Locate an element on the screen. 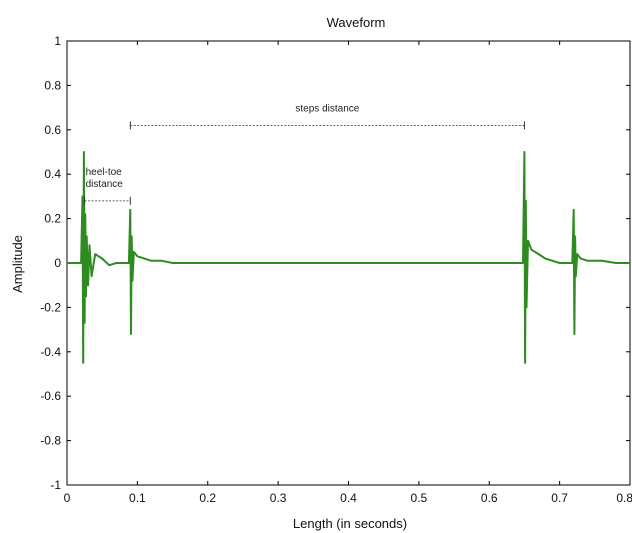 The width and height of the screenshot is (632, 533). x-tick-label: 0.5 is located at coordinates (419, 498).